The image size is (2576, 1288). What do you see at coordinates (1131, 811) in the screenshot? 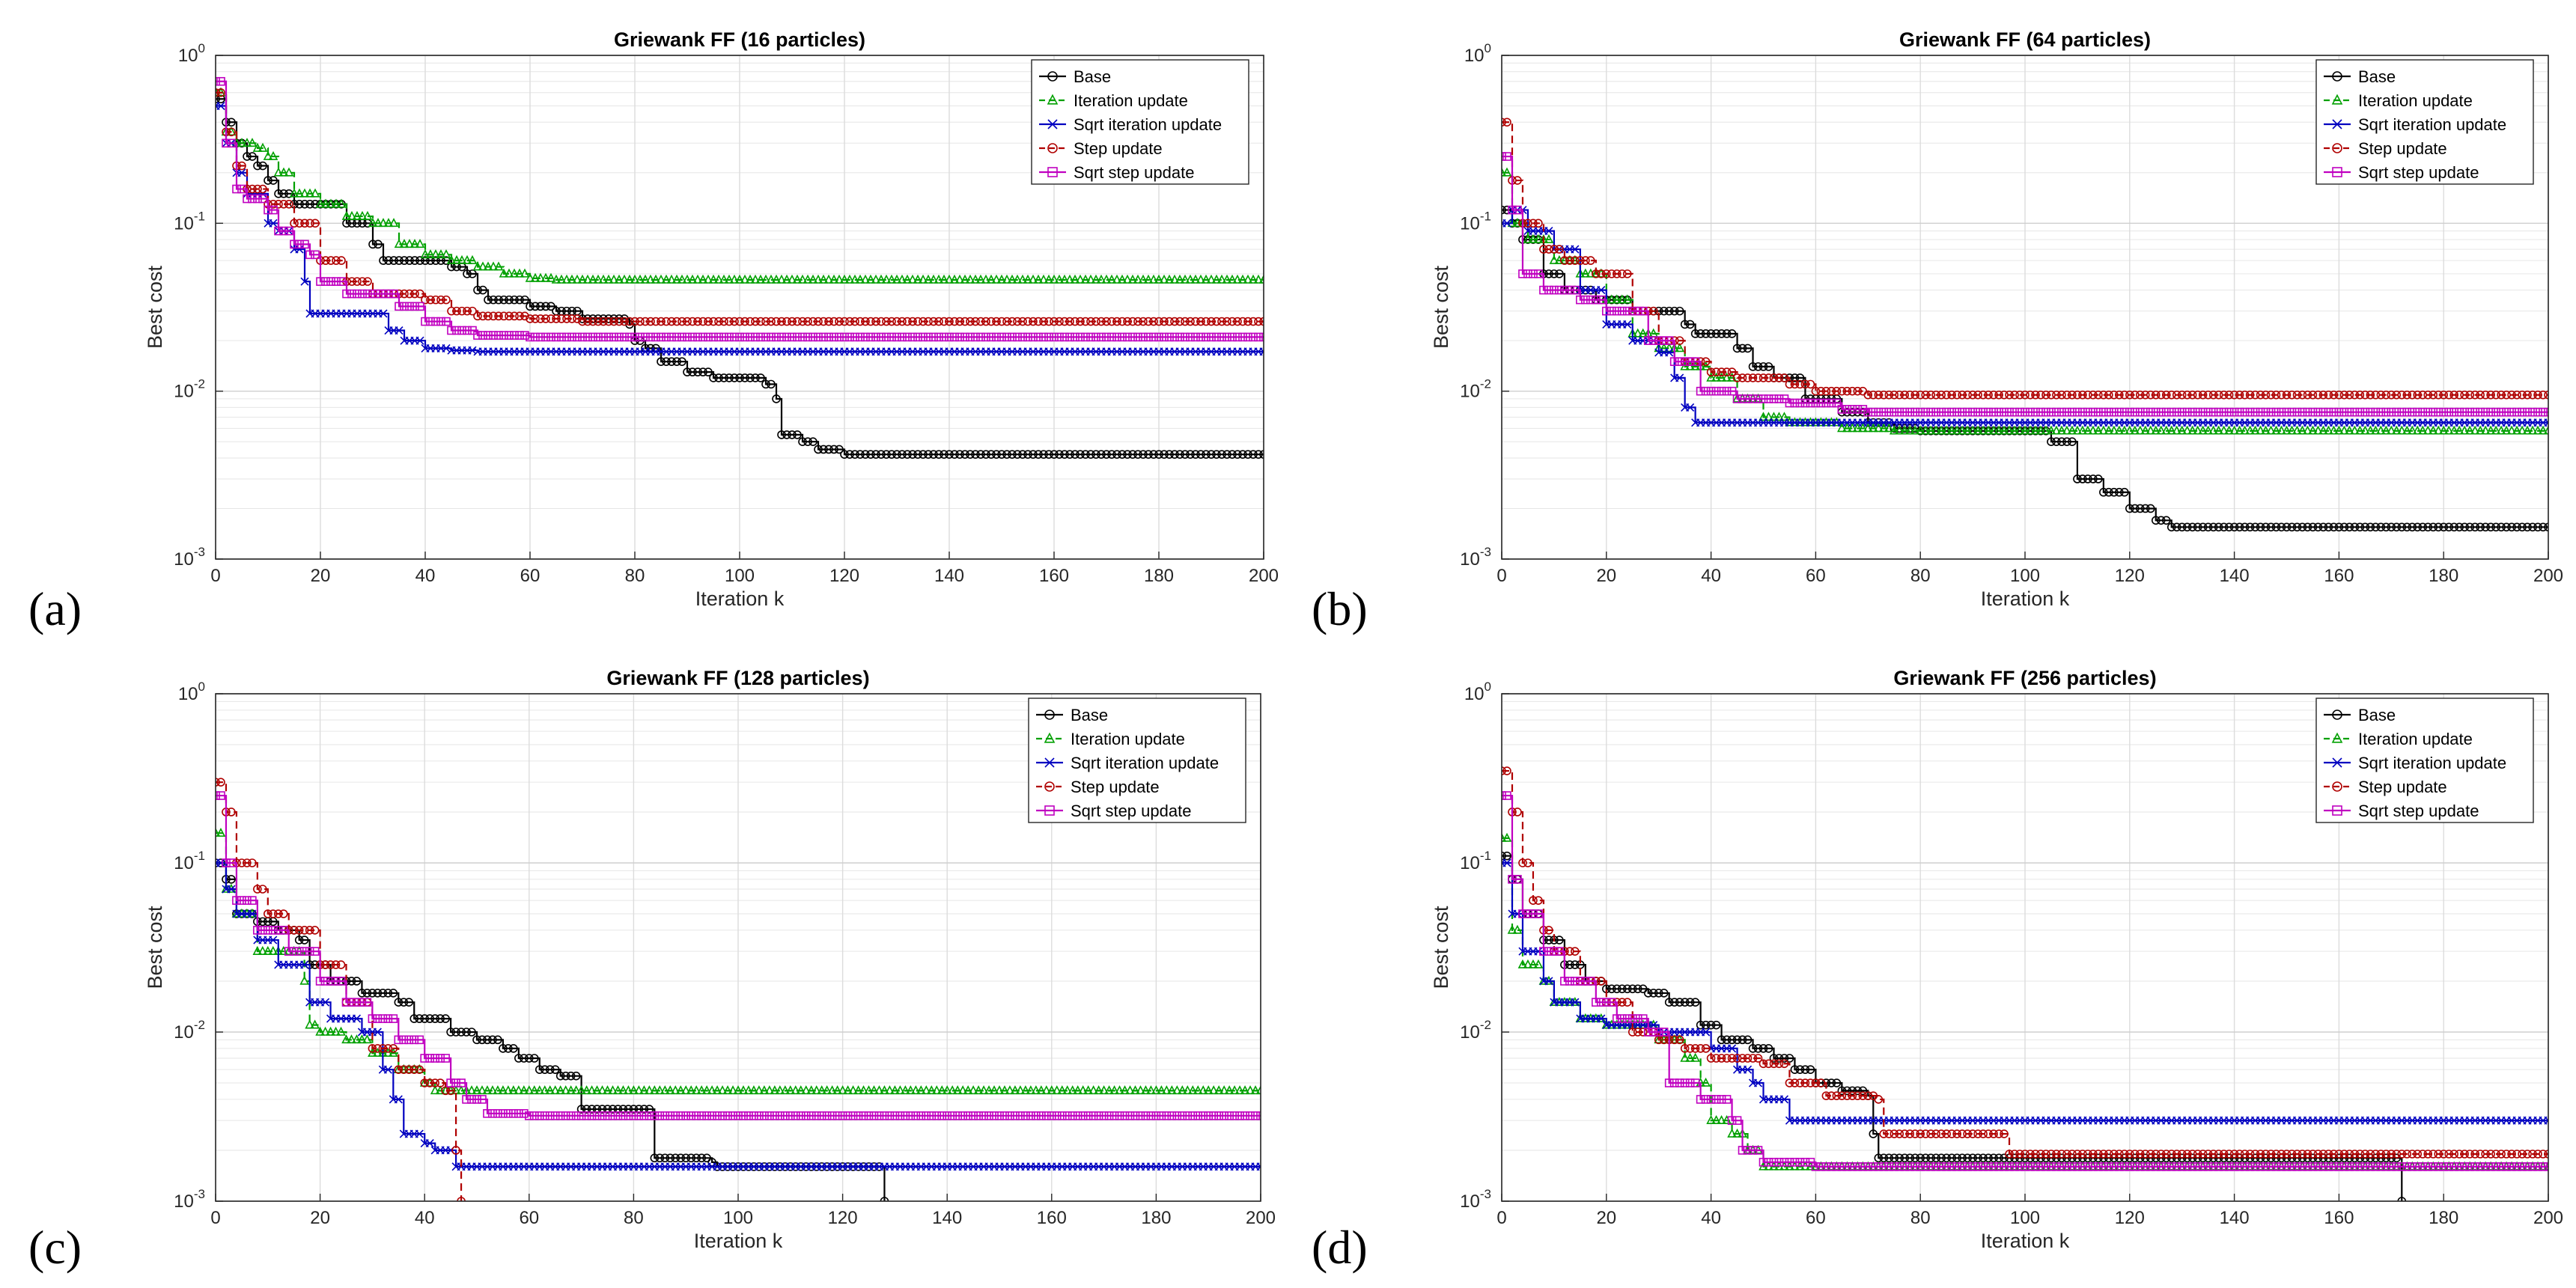
I see `legend-entry-label: Sqrt step update` at bounding box center [1131, 811].